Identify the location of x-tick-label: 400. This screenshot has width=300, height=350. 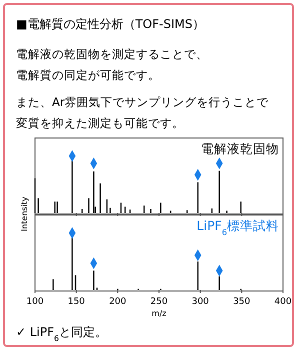
(283, 302).